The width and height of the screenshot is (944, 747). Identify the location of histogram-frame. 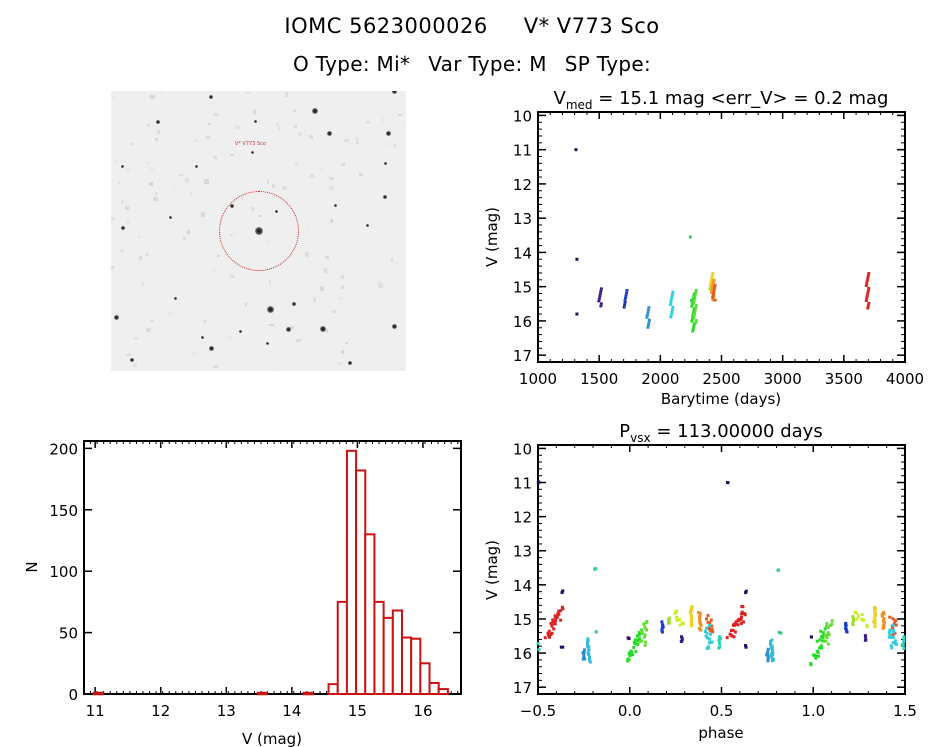
(272, 567).